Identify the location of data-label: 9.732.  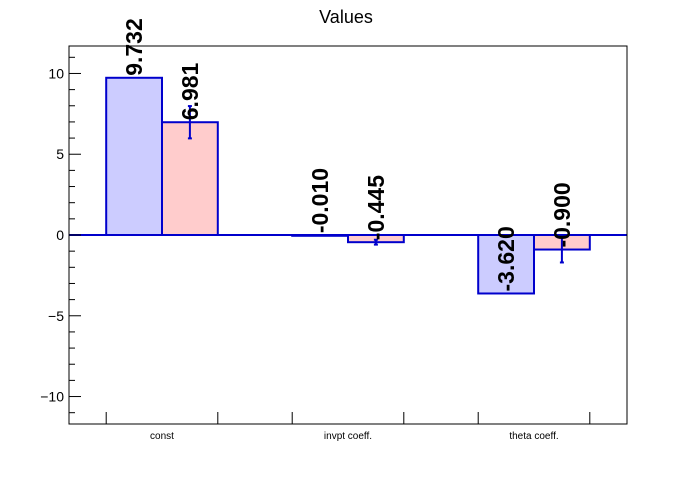
(134, 47).